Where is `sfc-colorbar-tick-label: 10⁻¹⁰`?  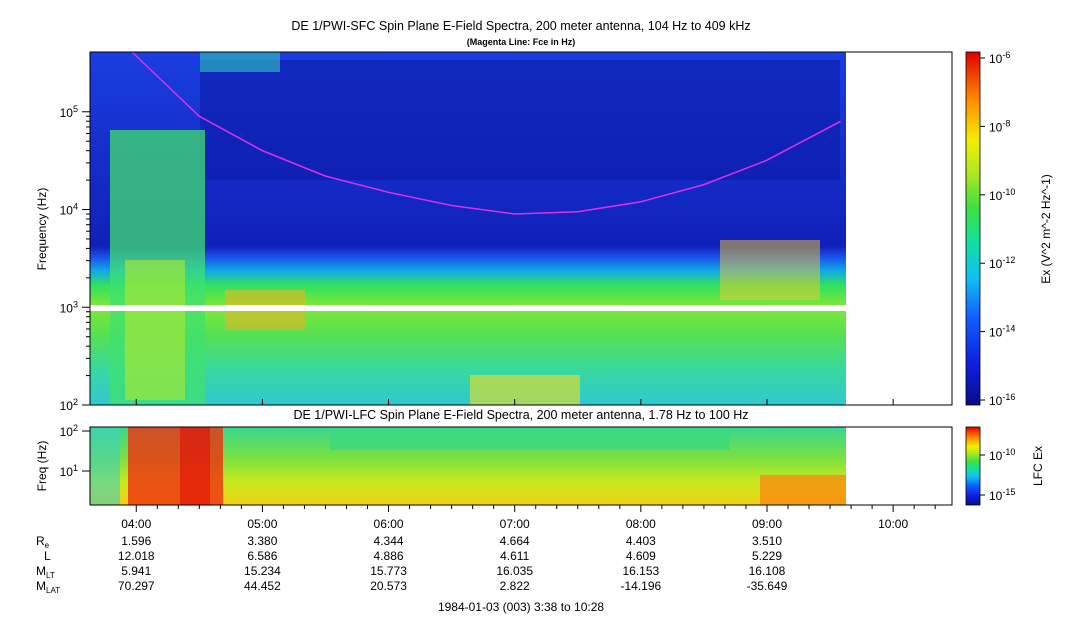 sfc-colorbar-tick-label: 10⁻¹⁰ is located at coordinates (1002, 195).